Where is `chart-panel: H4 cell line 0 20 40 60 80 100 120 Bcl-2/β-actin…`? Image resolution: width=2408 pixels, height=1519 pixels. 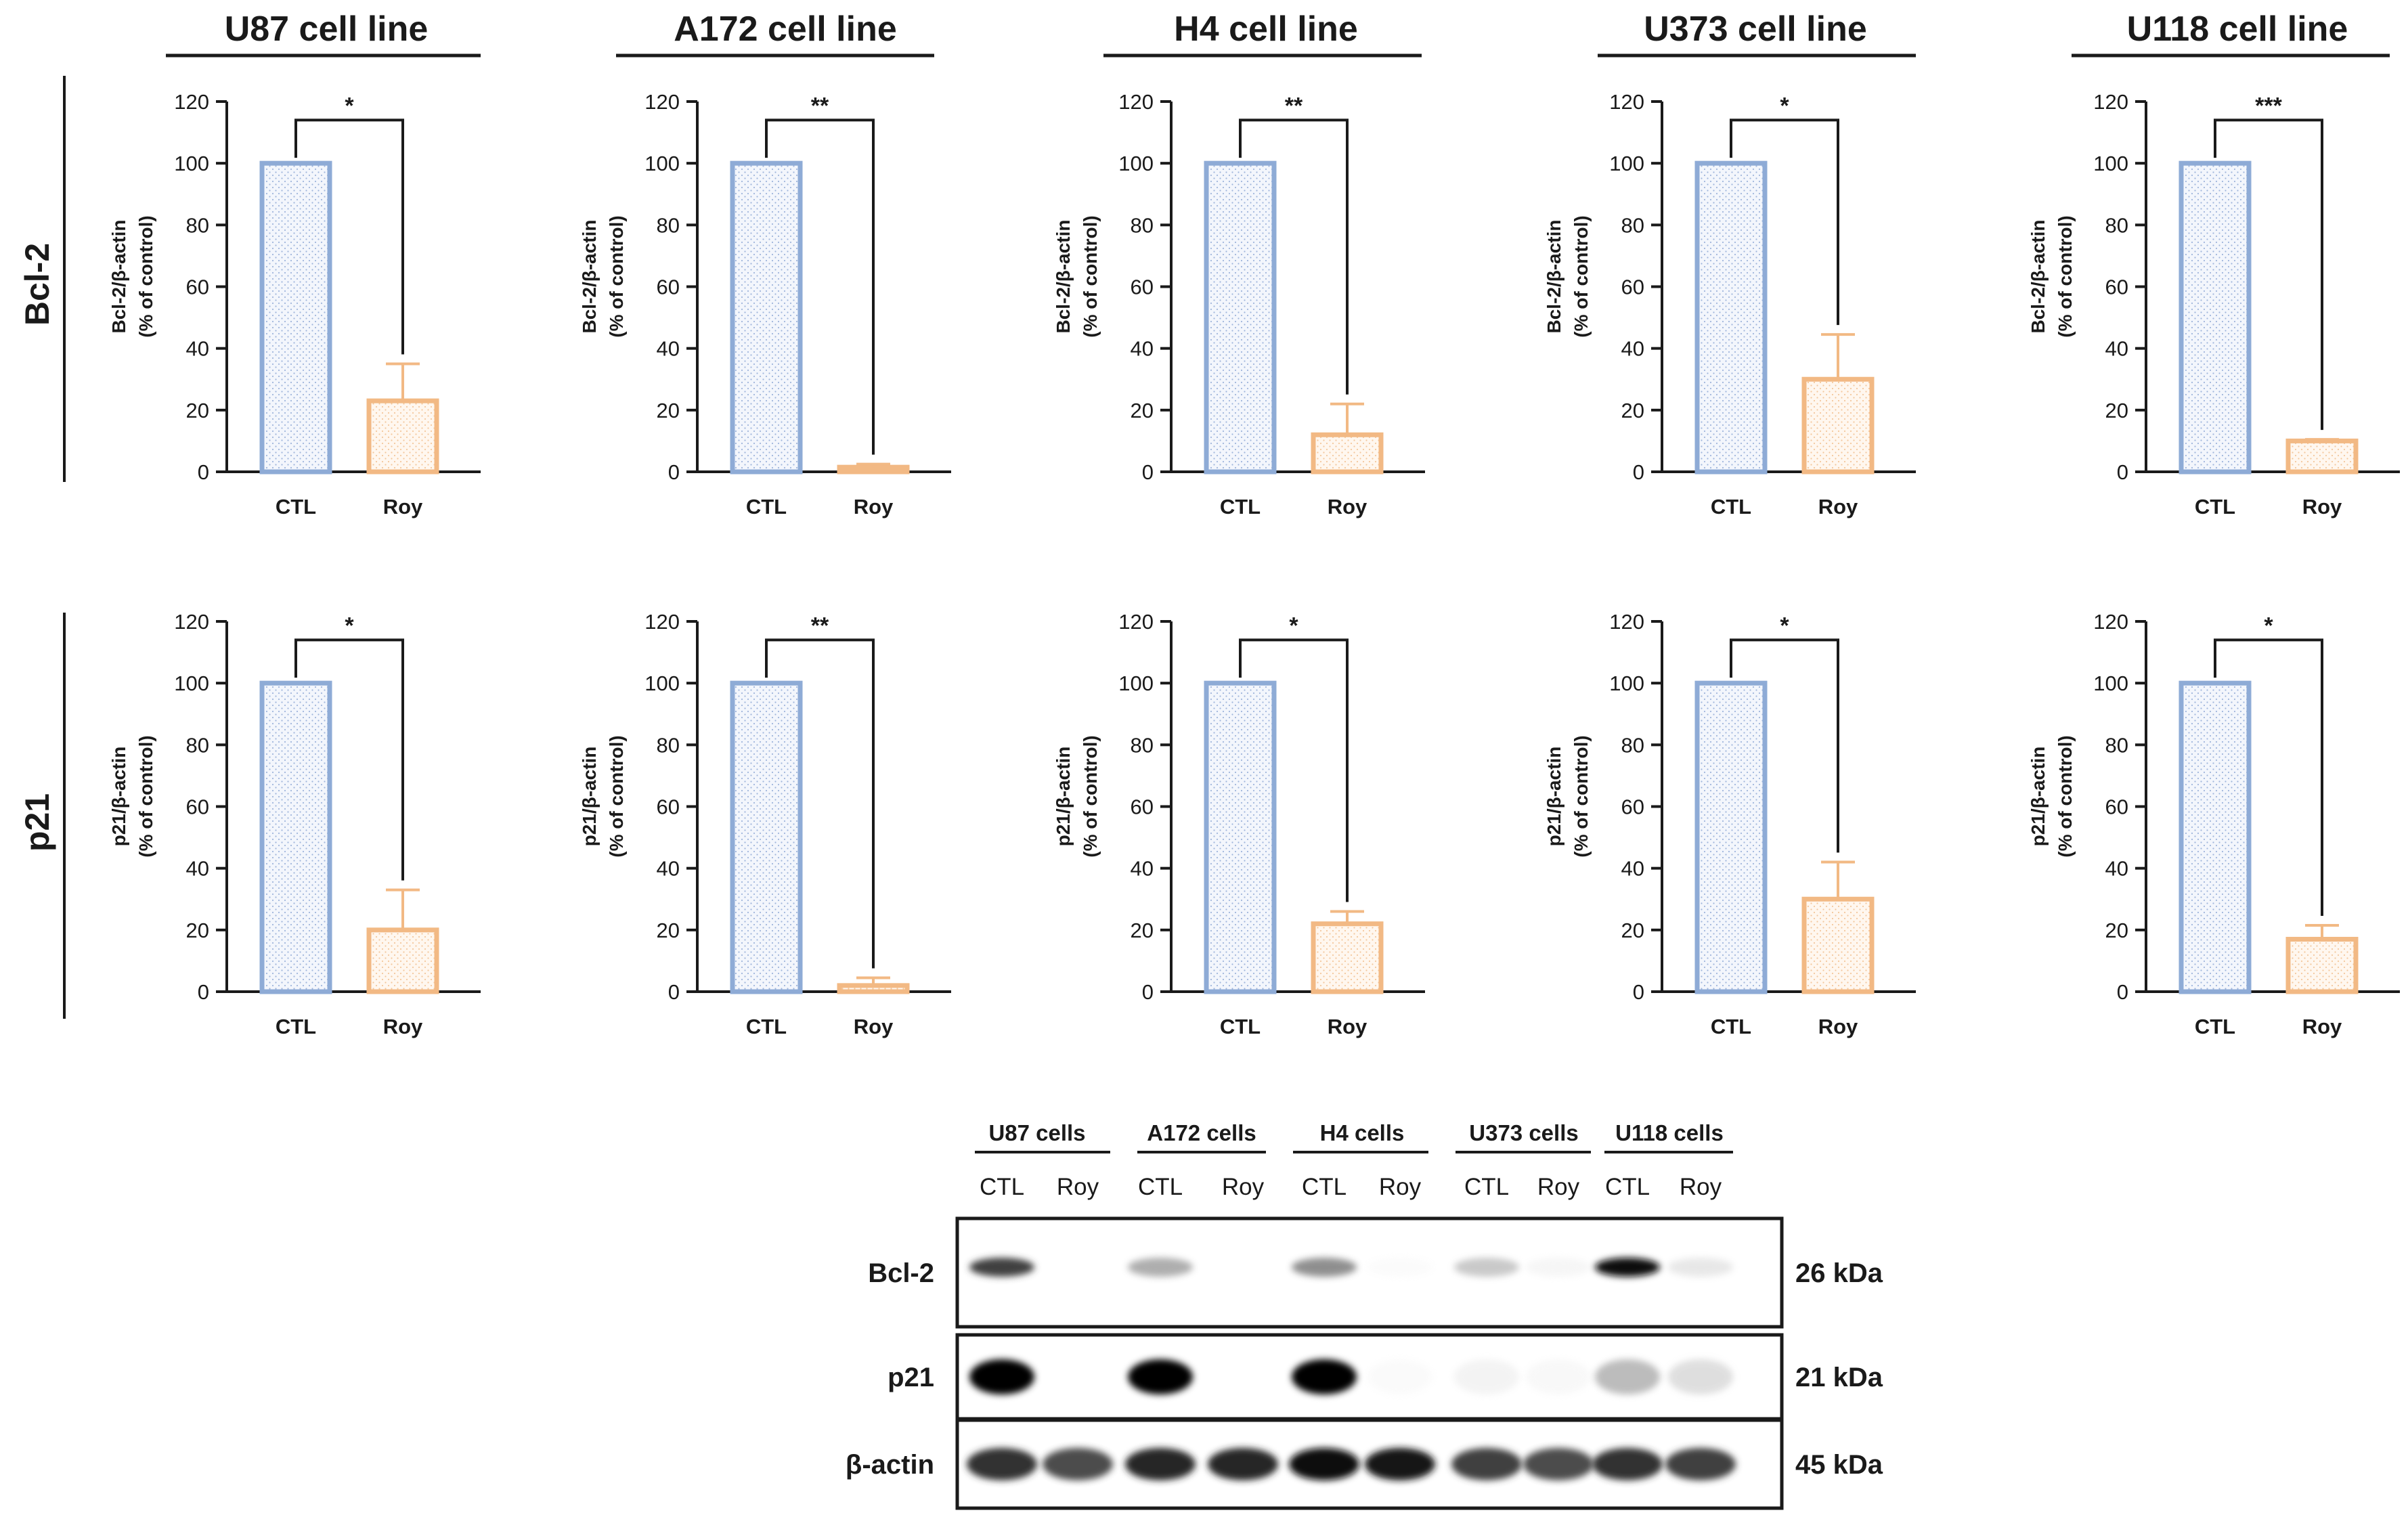 chart-panel: H4 cell line 0 20 40 60 80 100 120 Bcl-2/β-actin… is located at coordinates (1239, 264).